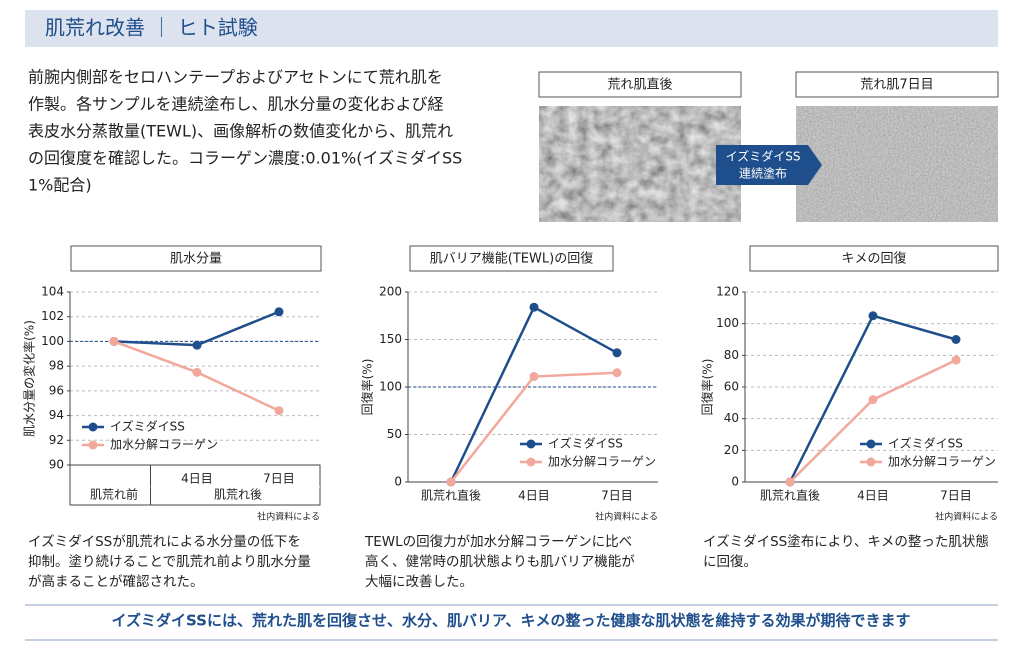 The height and width of the screenshot is (652, 1024). I want to click on y-tick-label: 200, so click(390, 292).